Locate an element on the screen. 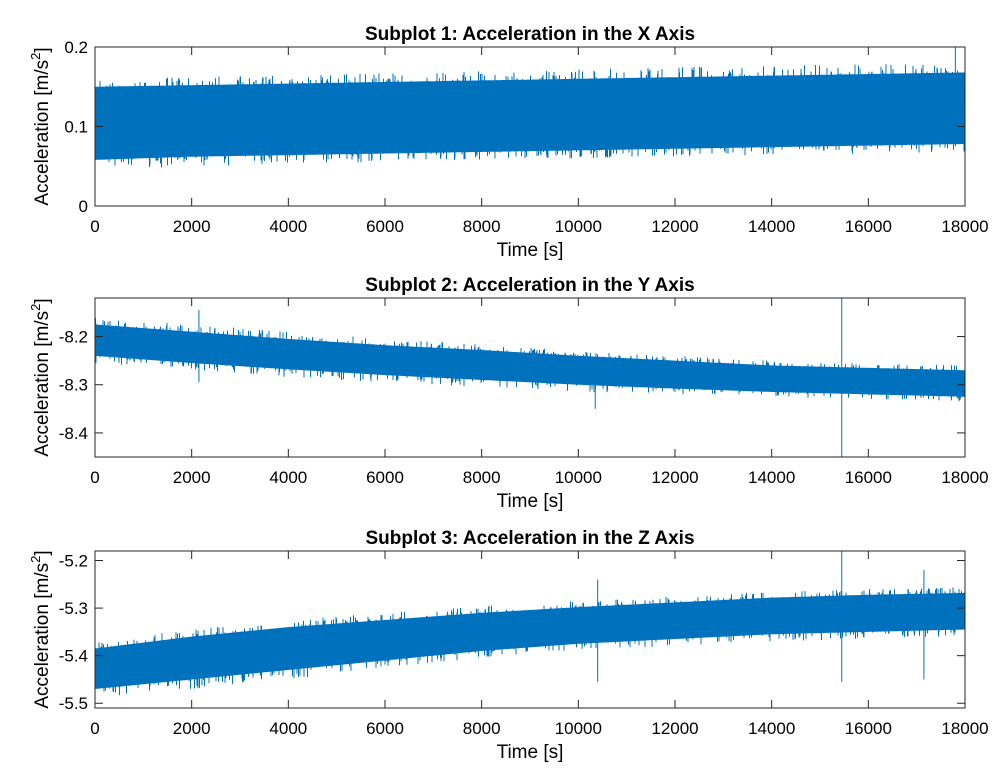 This screenshot has height=782, width=1008. y-tick-label: -5.4 is located at coordinates (73, 656).